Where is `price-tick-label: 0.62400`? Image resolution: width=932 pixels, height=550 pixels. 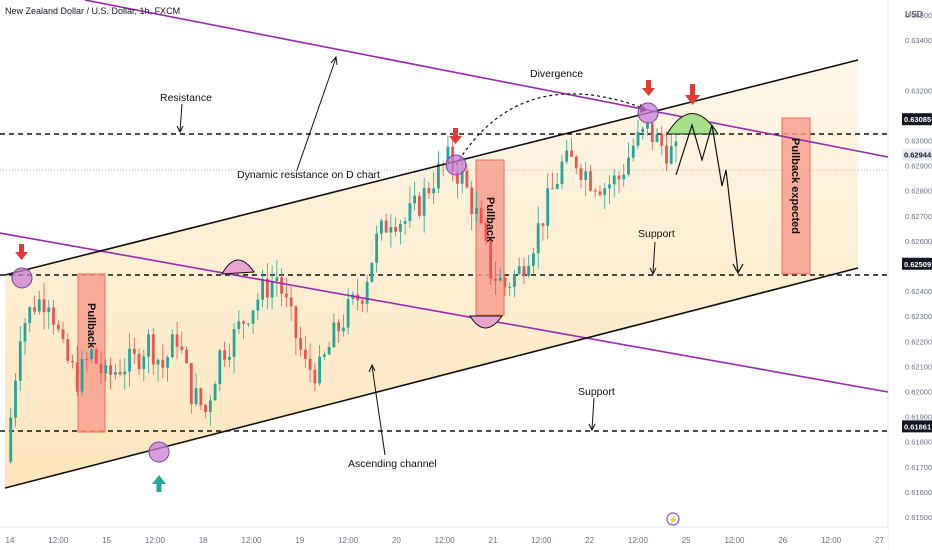
price-tick-label: 0.62400 is located at coordinates (918, 291).